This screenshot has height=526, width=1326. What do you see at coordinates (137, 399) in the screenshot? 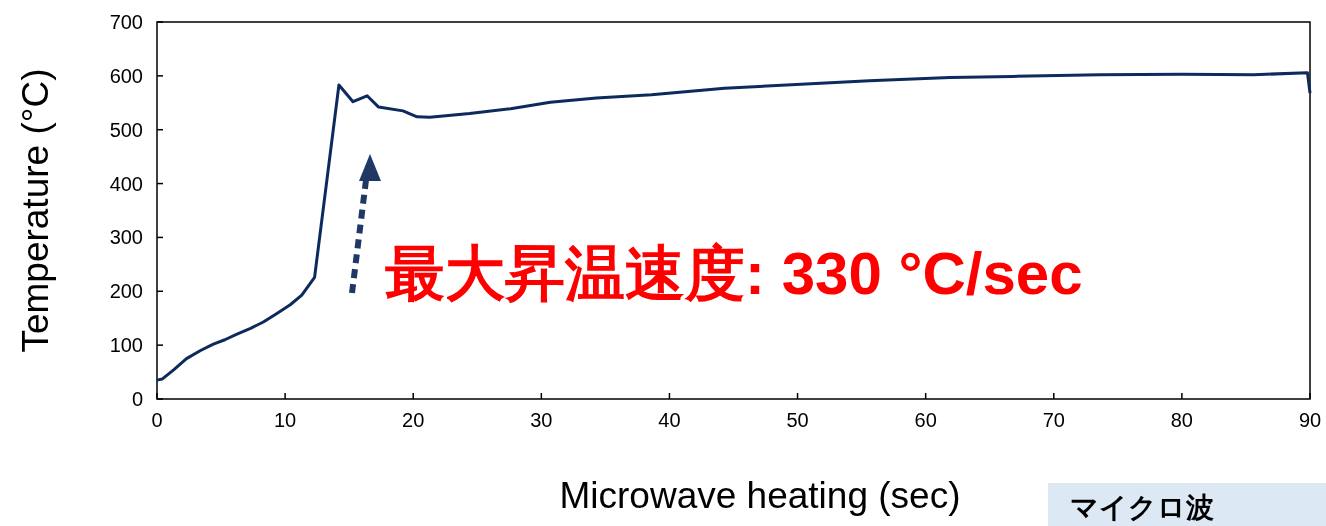
I see `y-tick-label: 0` at bounding box center [137, 399].